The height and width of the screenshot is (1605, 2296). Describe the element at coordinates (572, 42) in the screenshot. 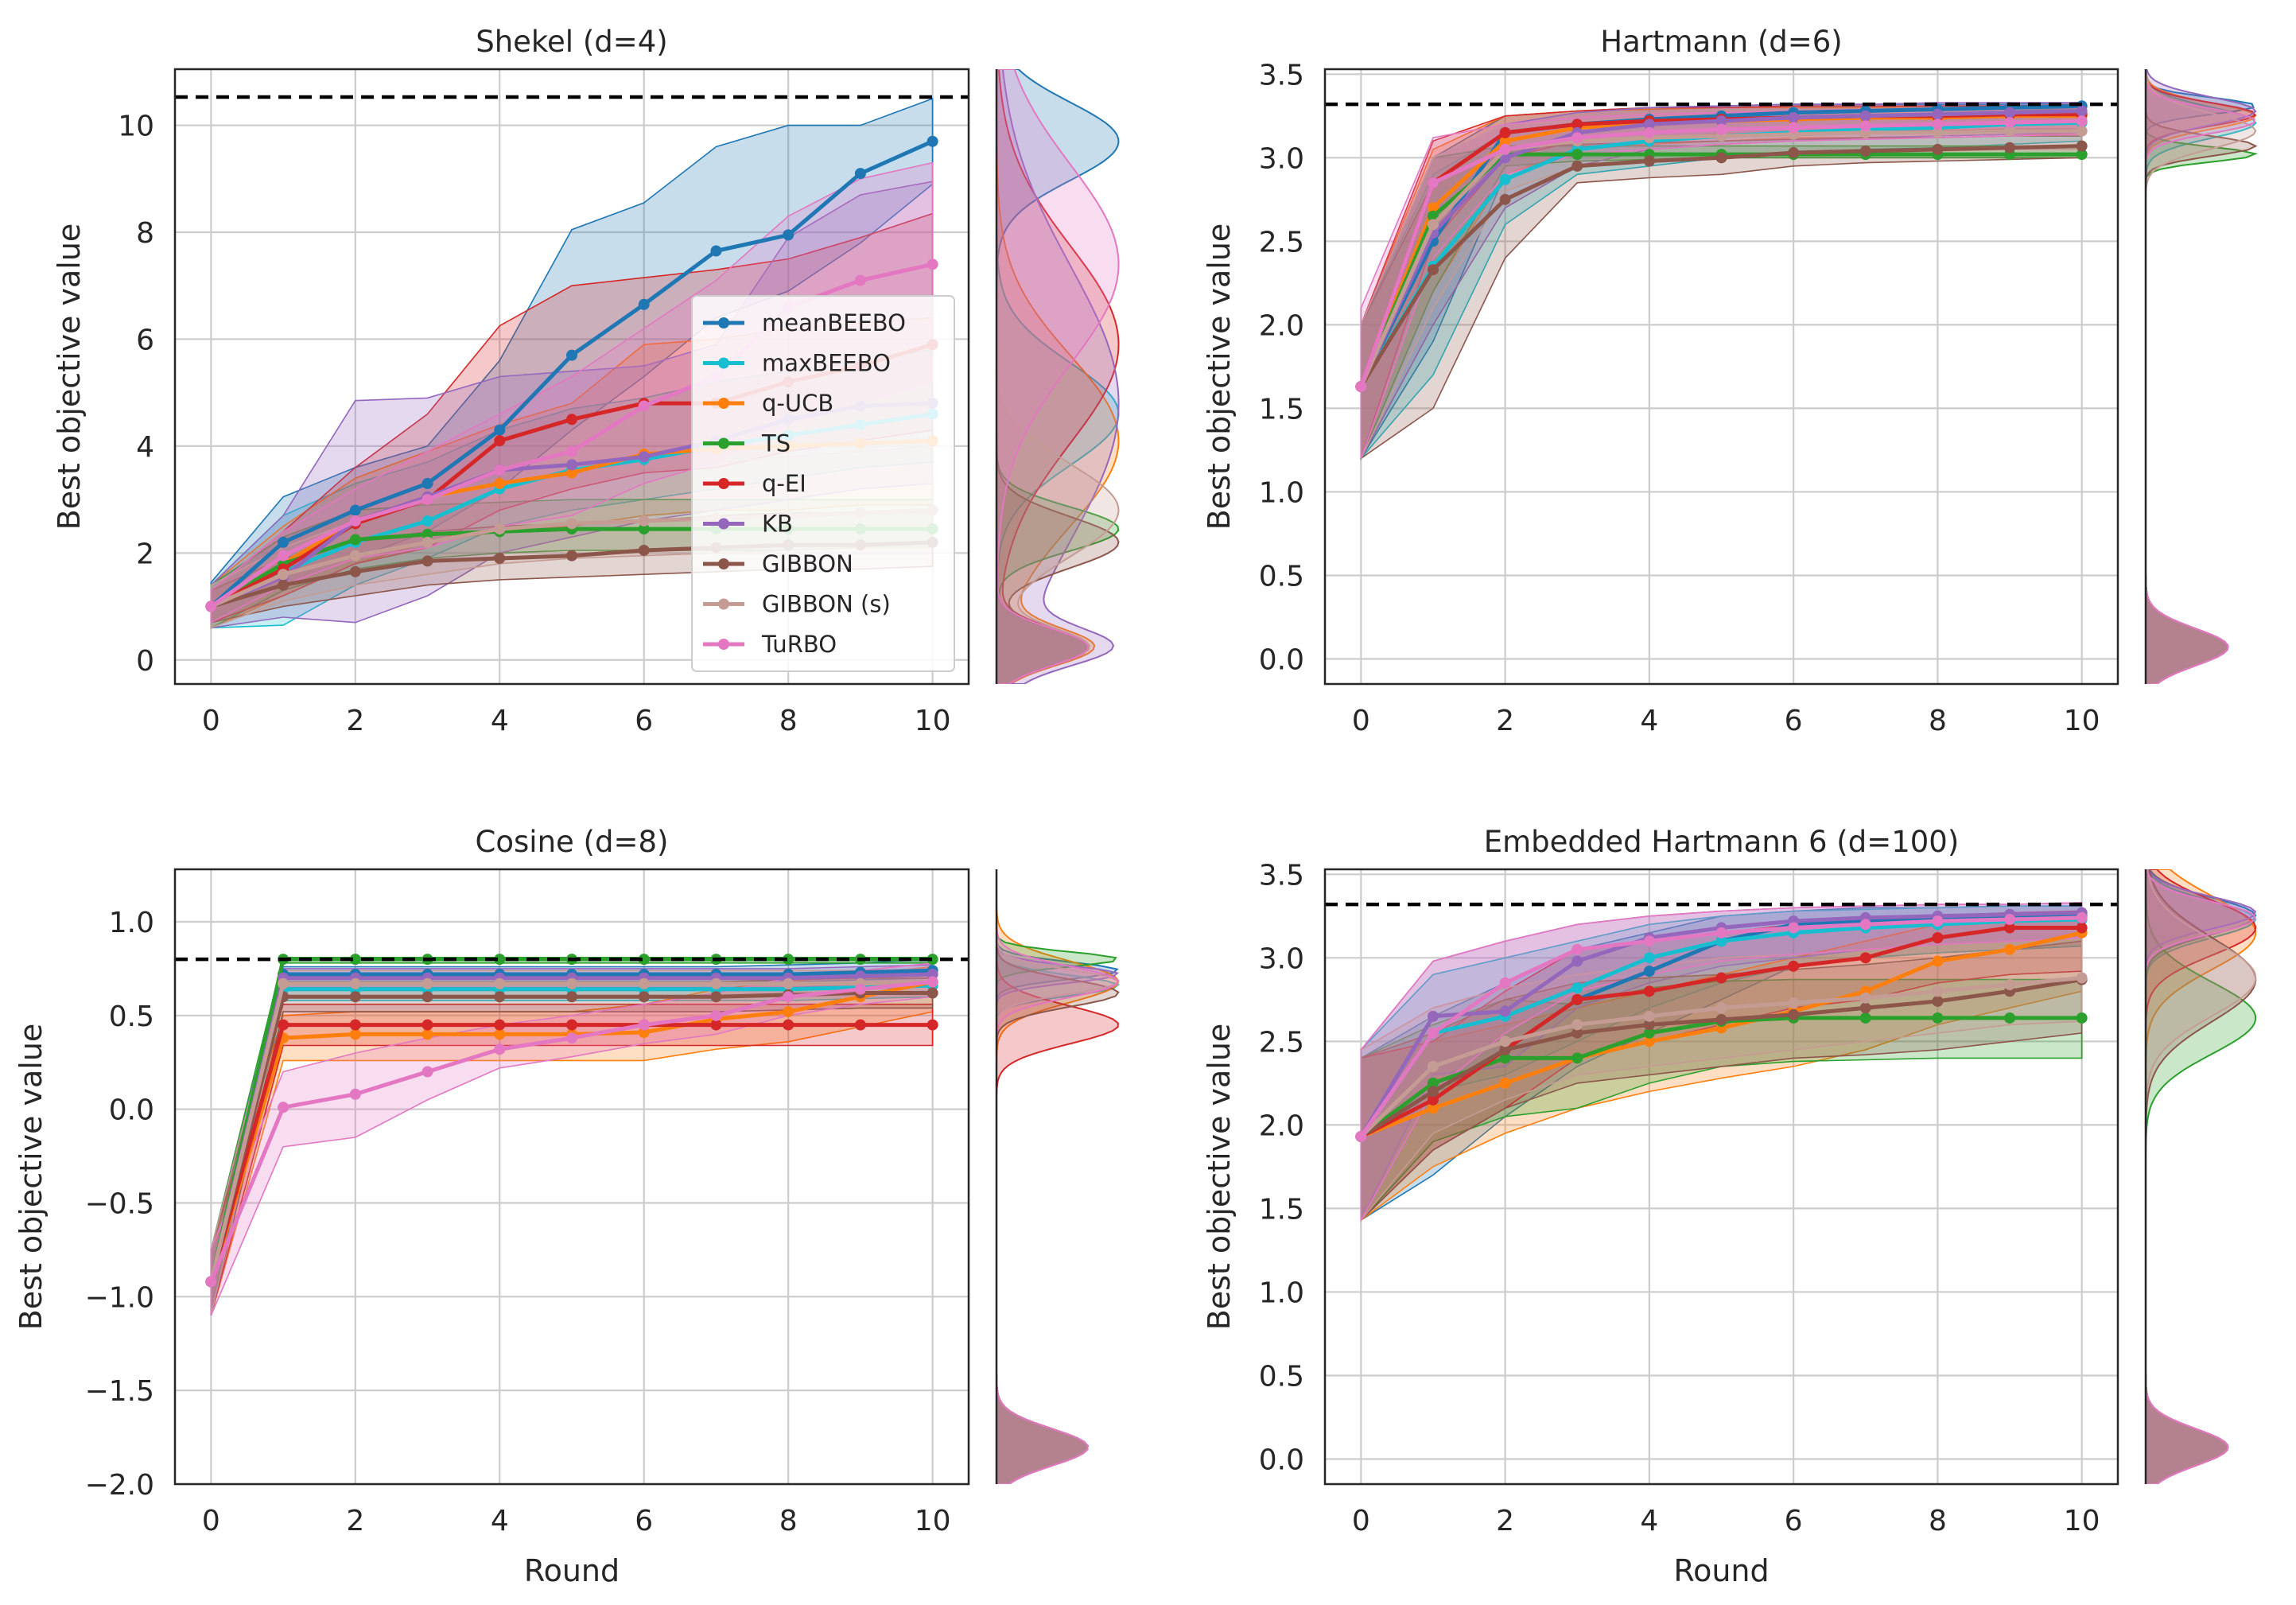

I see `chart-title: Shekel (d=4)` at that location.